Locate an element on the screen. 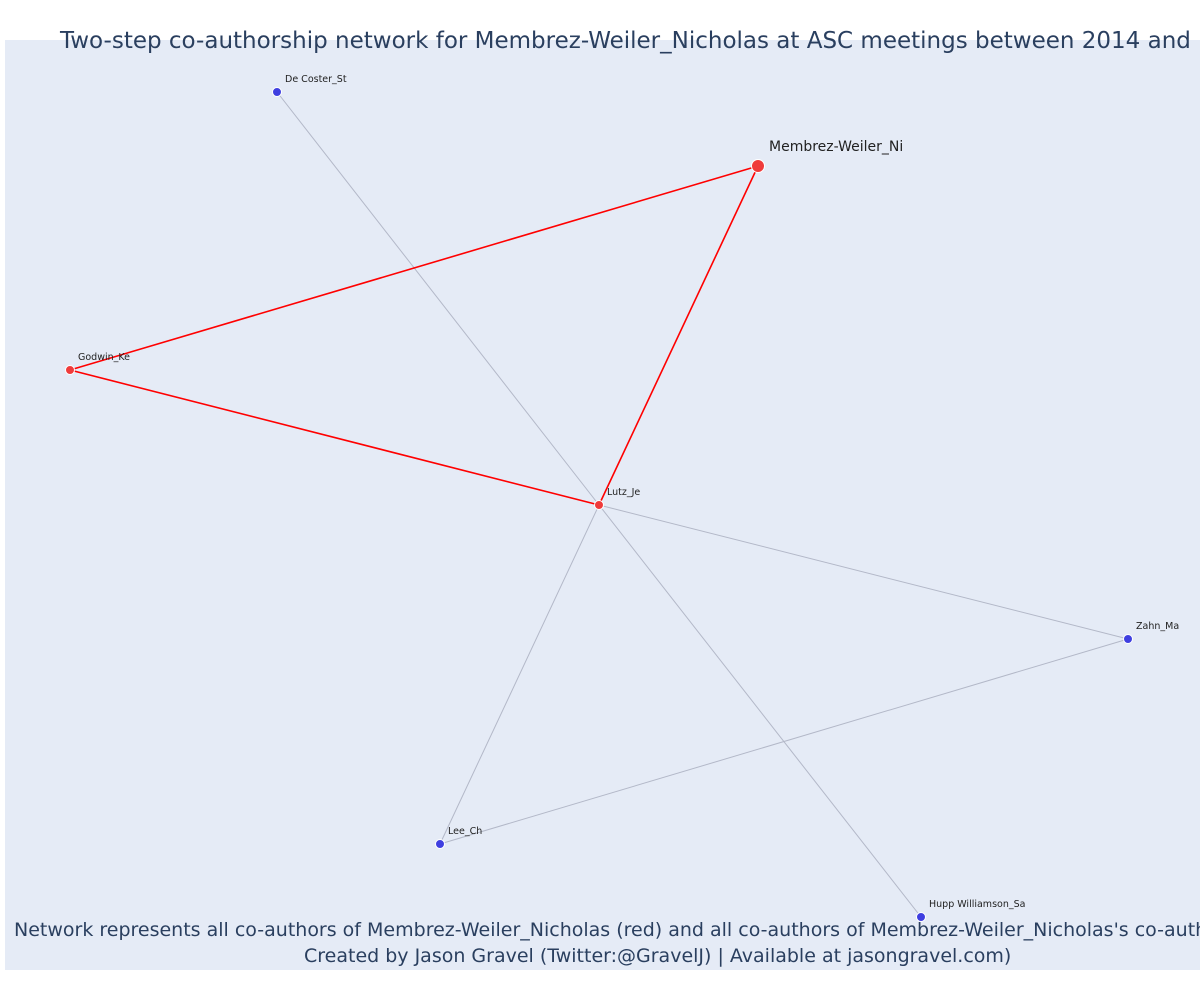 The height and width of the screenshot is (1000, 1200). edge-godwin-lutz is located at coordinates (334, 437).